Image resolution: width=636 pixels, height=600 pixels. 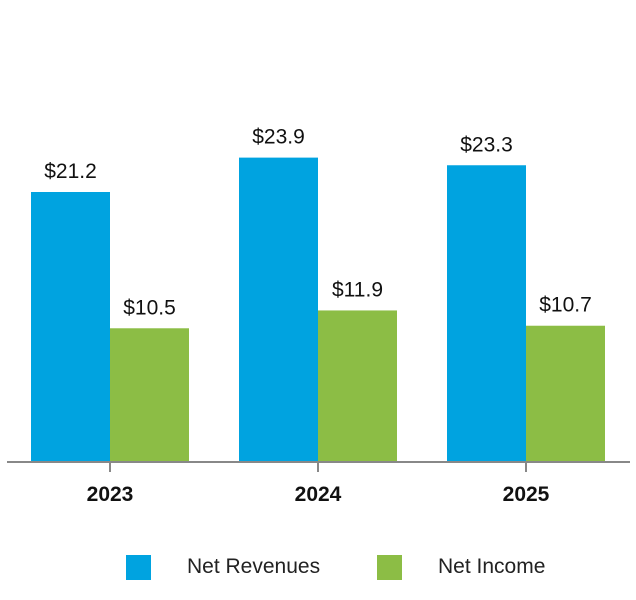 What do you see at coordinates (110, 494) in the screenshot?
I see `x-tick-label-2023: 2023` at bounding box center [110, 494].